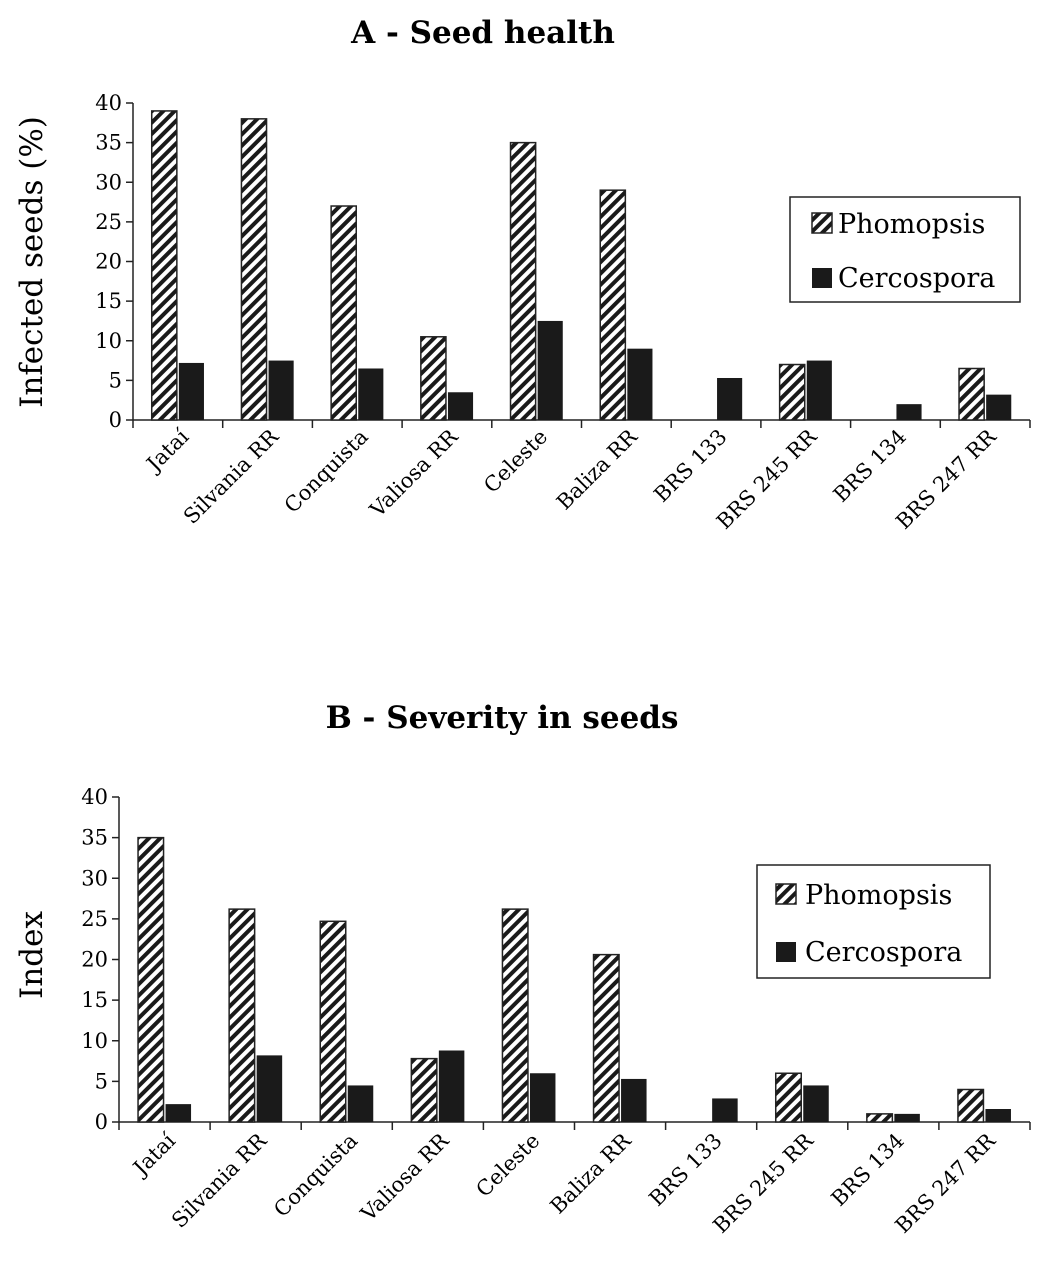 This screenshot has width=1039, height=1279. I want to click on chart-b-legend-swatch-cercospora, so click(786, 952).